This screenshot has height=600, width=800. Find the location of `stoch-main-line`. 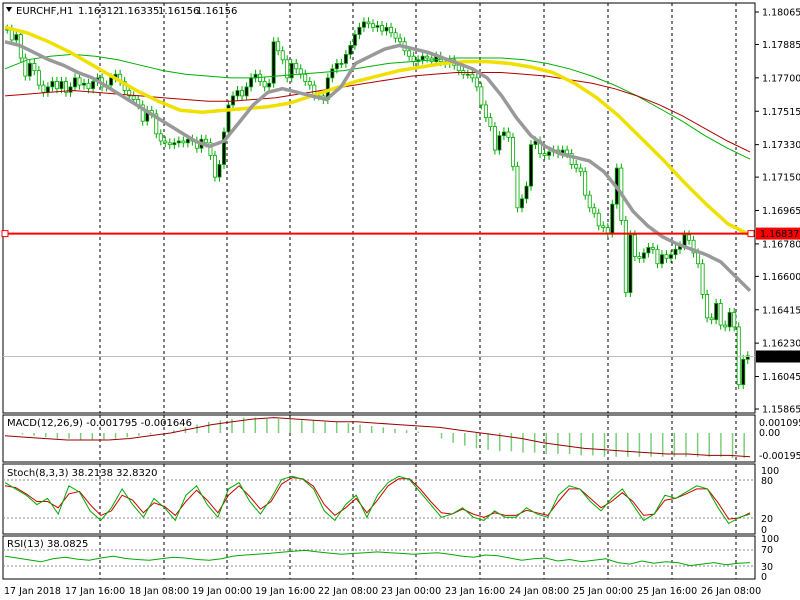

stoch-main-line is located at coordinates (377, 500).